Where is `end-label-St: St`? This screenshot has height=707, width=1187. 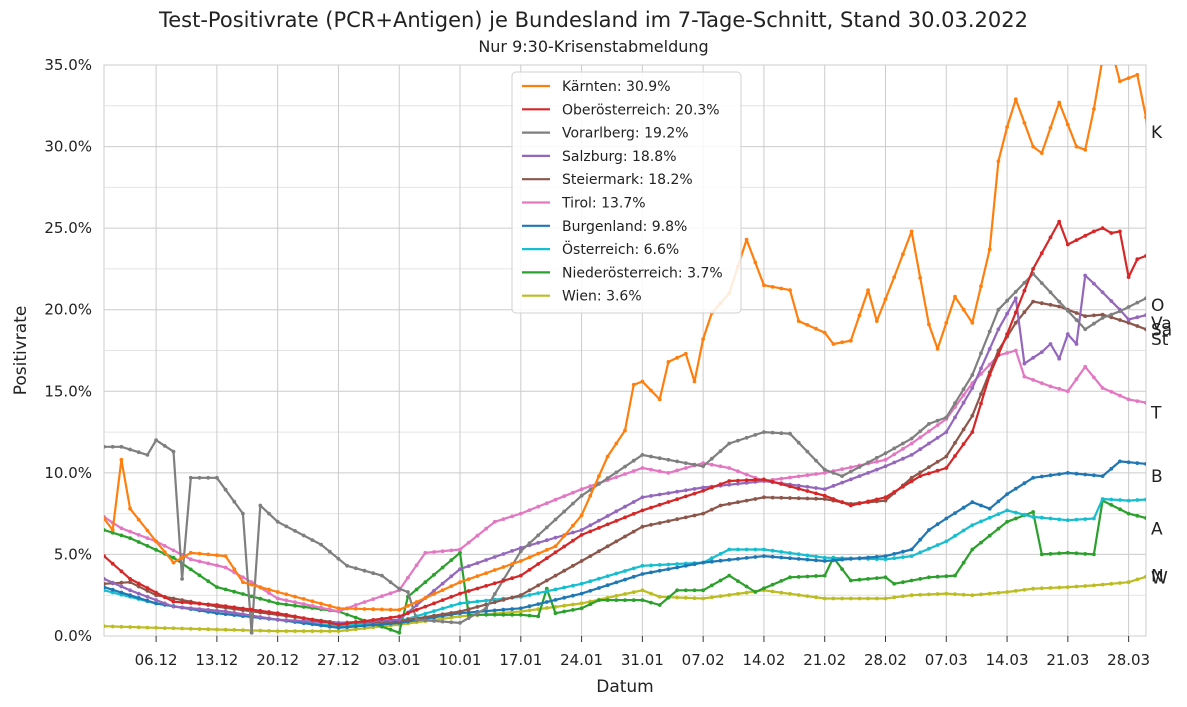
end-label-St: St is located at coordinates (1160, 340).